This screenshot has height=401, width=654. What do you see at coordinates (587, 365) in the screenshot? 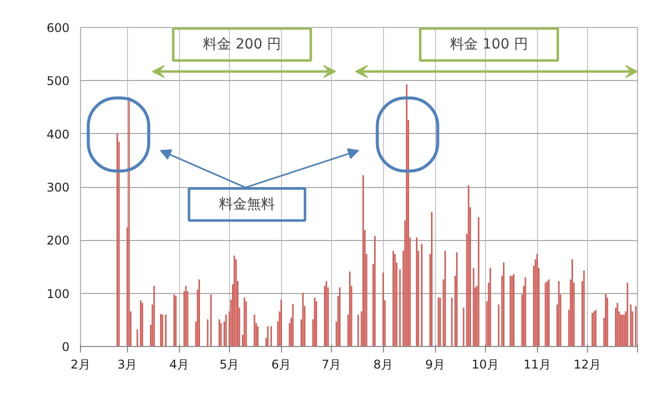
I see `x-tick-label: 12月` at bounding box center [587, 365].